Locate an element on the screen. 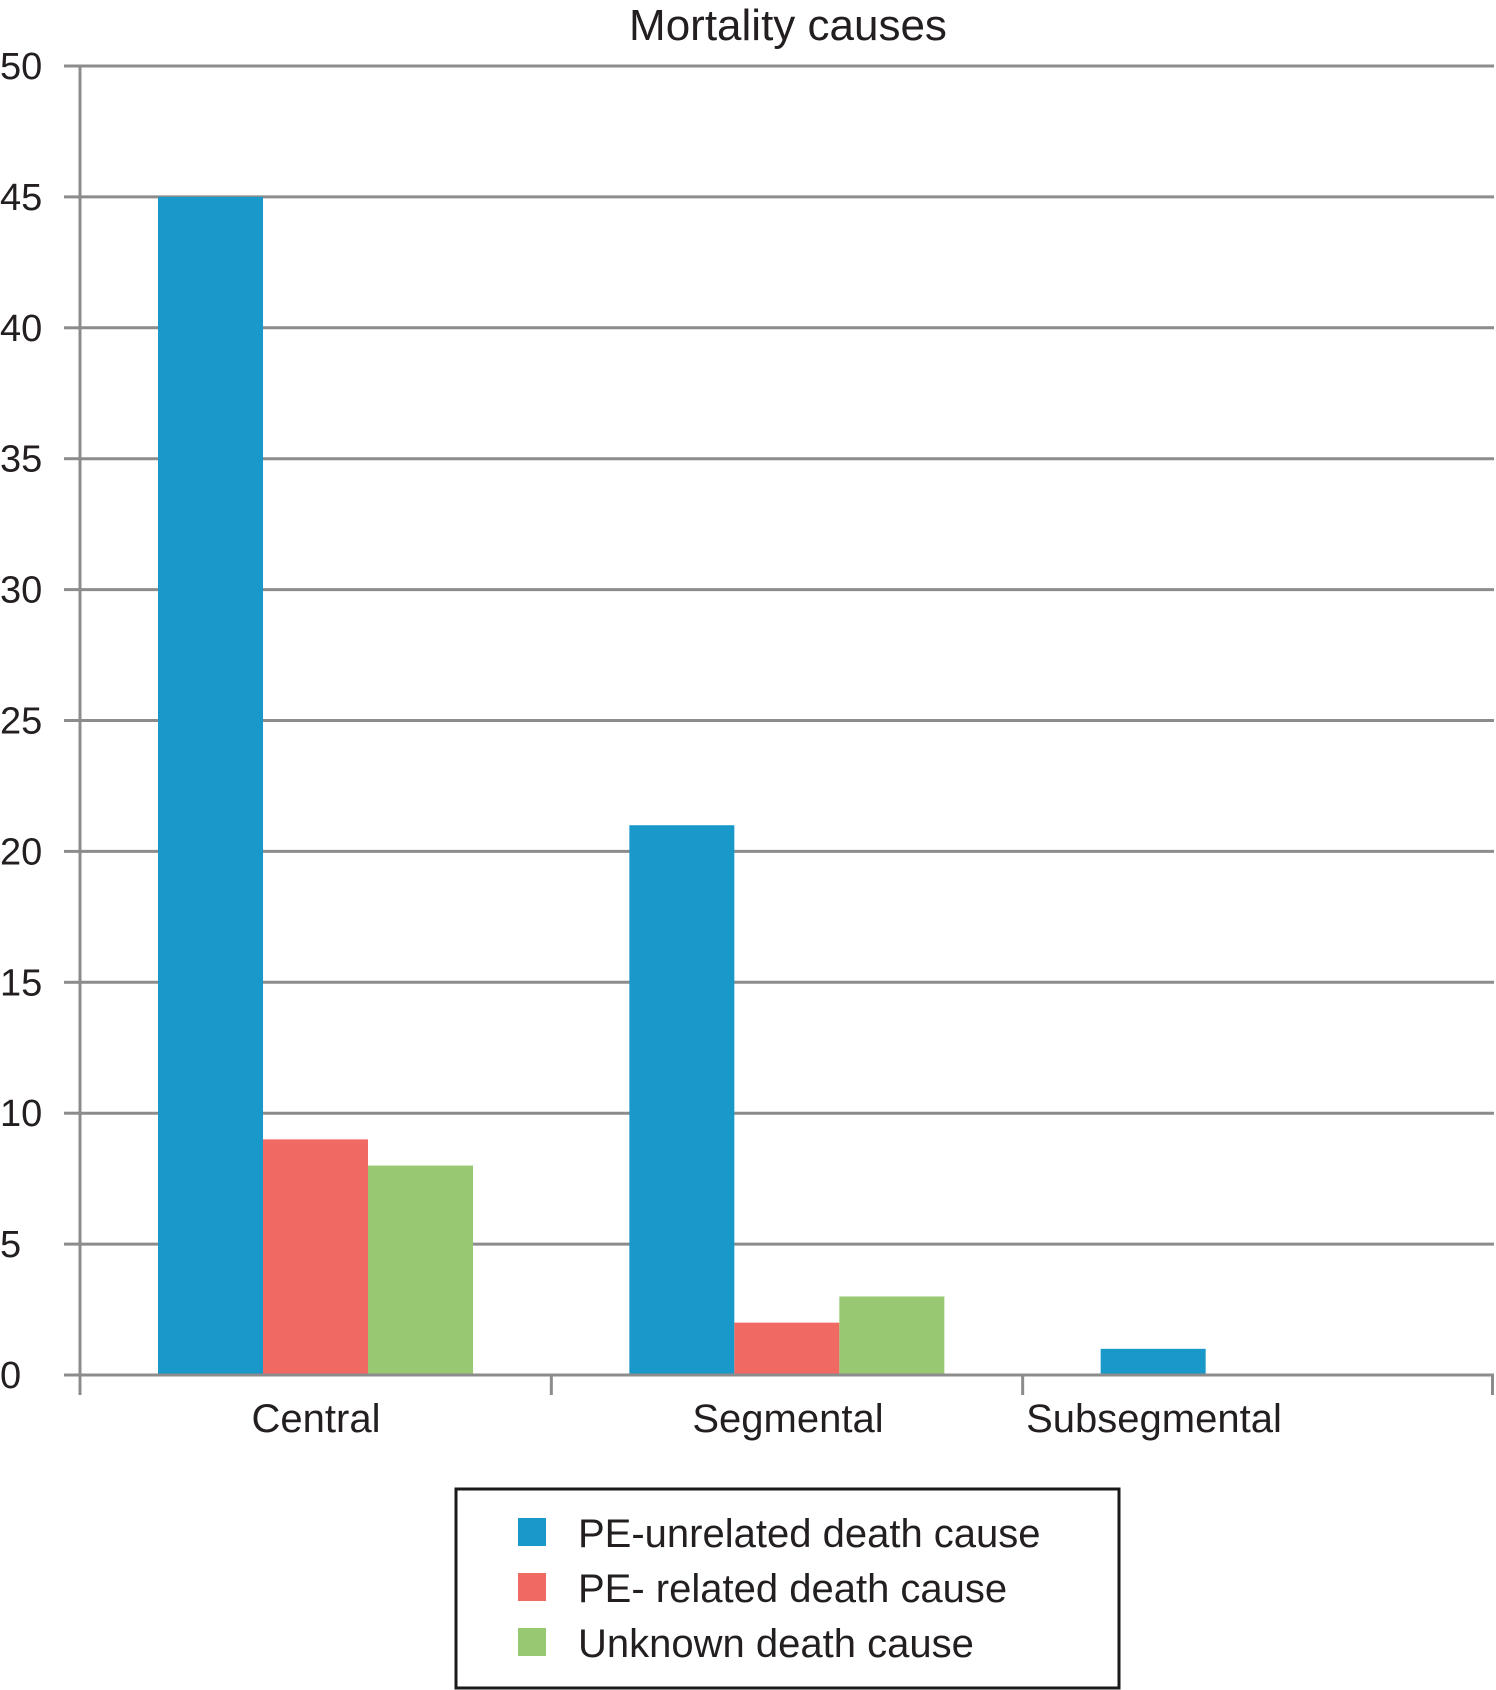 The width and height of the screenshot is (1496, 1690). y-tick-label: 50 is located at coordinates (21, 67).